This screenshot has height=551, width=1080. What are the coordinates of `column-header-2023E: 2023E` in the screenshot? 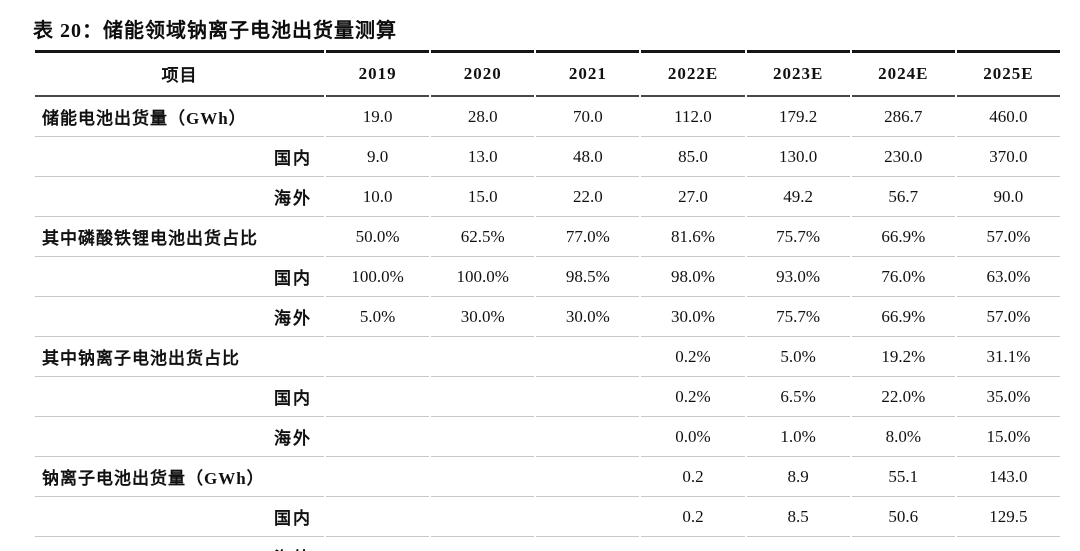 It's located at (798, 73).